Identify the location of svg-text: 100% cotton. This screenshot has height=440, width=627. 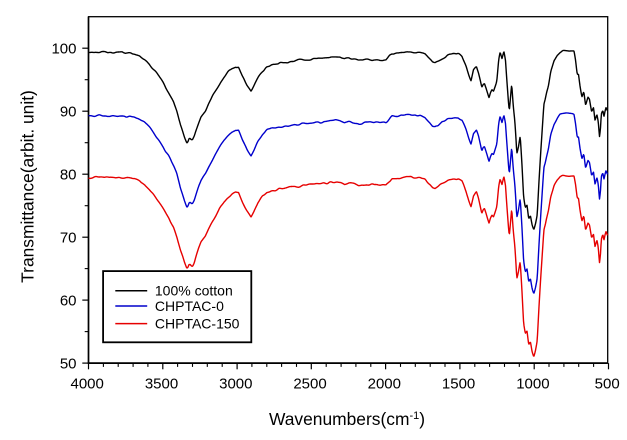
(194, 291).